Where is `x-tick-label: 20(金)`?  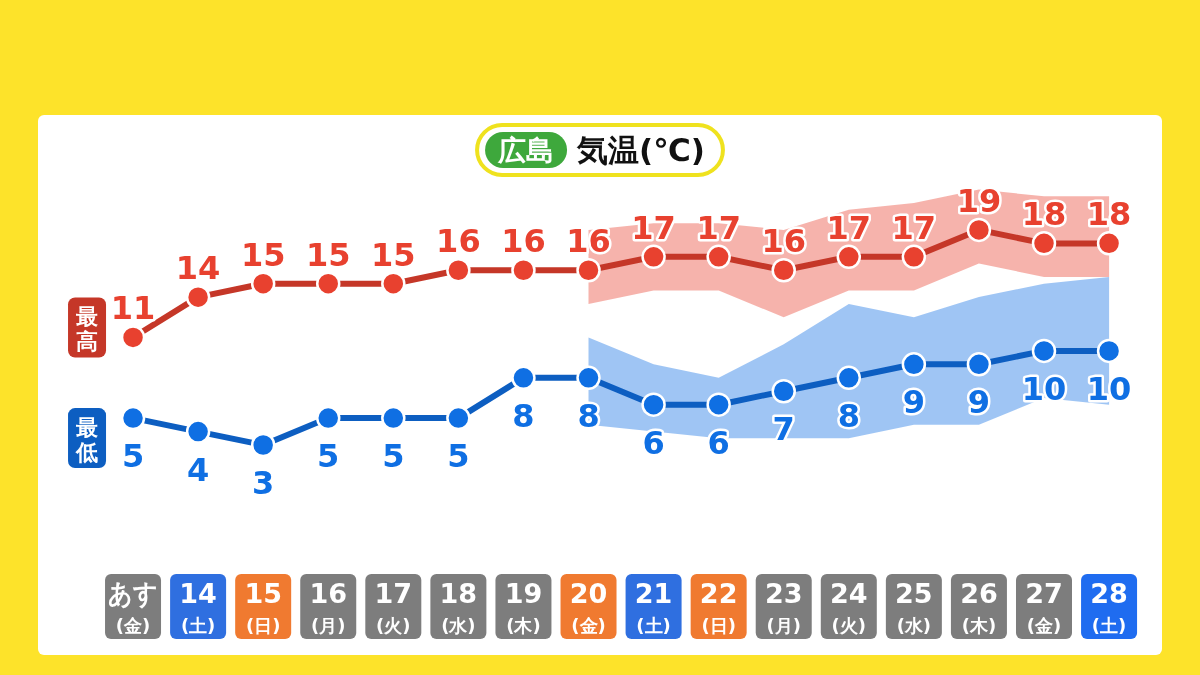 x-tick-label: 20(金) is located at coordinates (588, 607).